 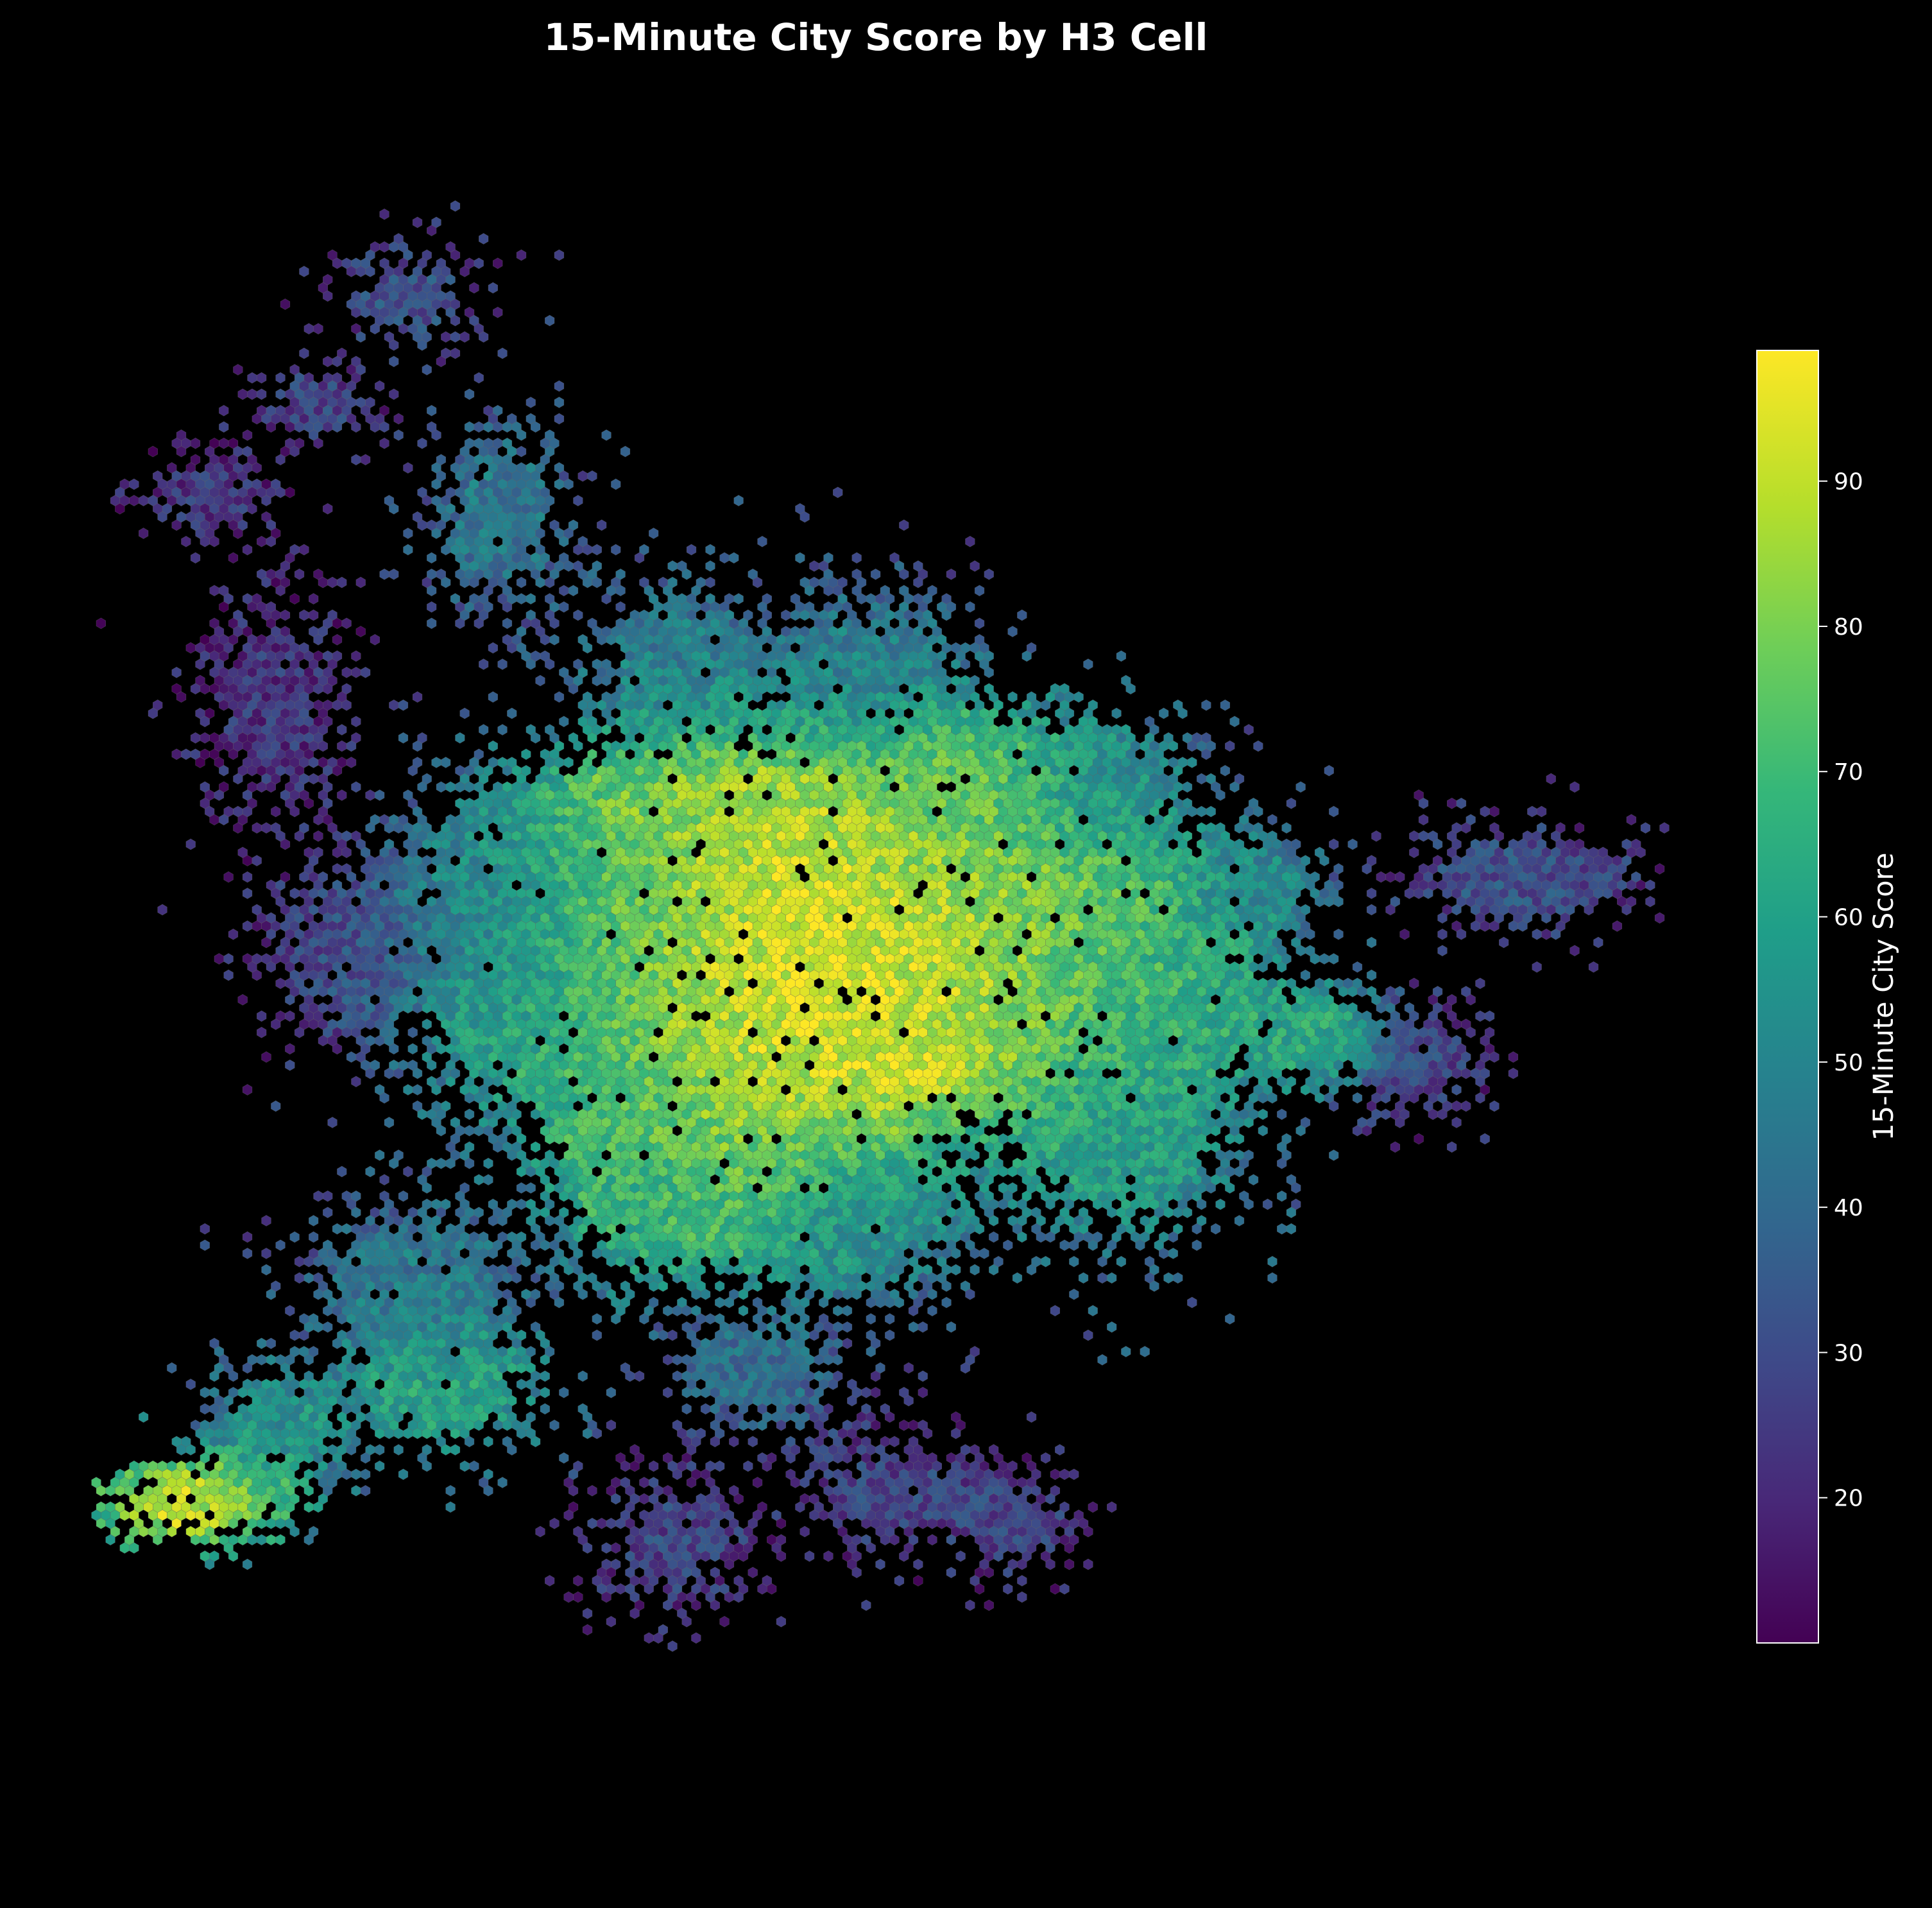 I want to click on map-title: 15-Minute City Score by H3 Cell, so click(x=876, y=37).